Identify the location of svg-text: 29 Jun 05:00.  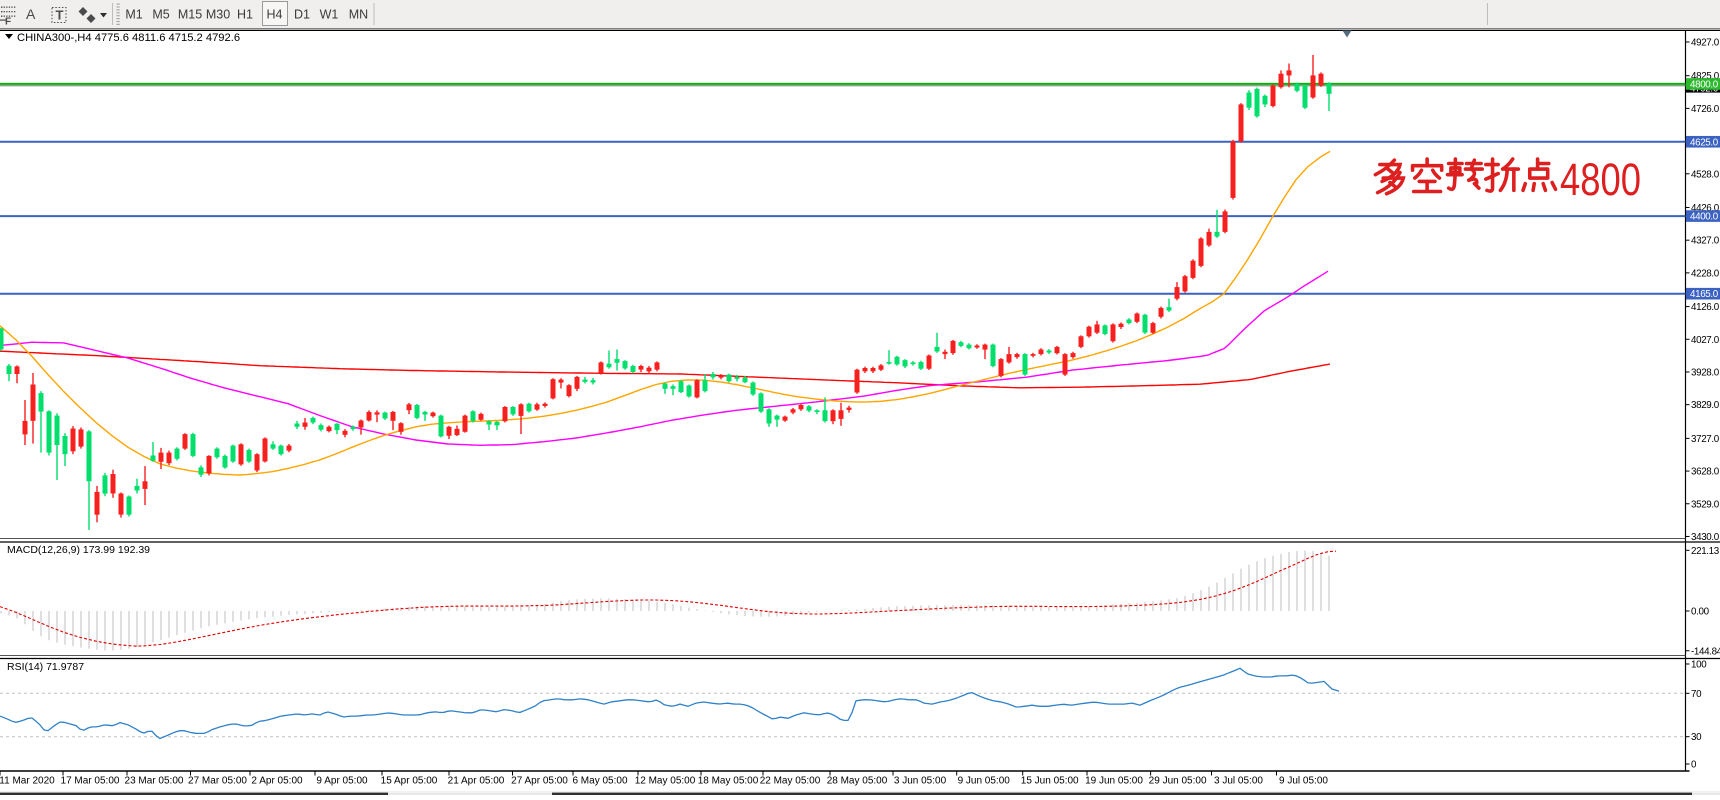
(1178, 781).